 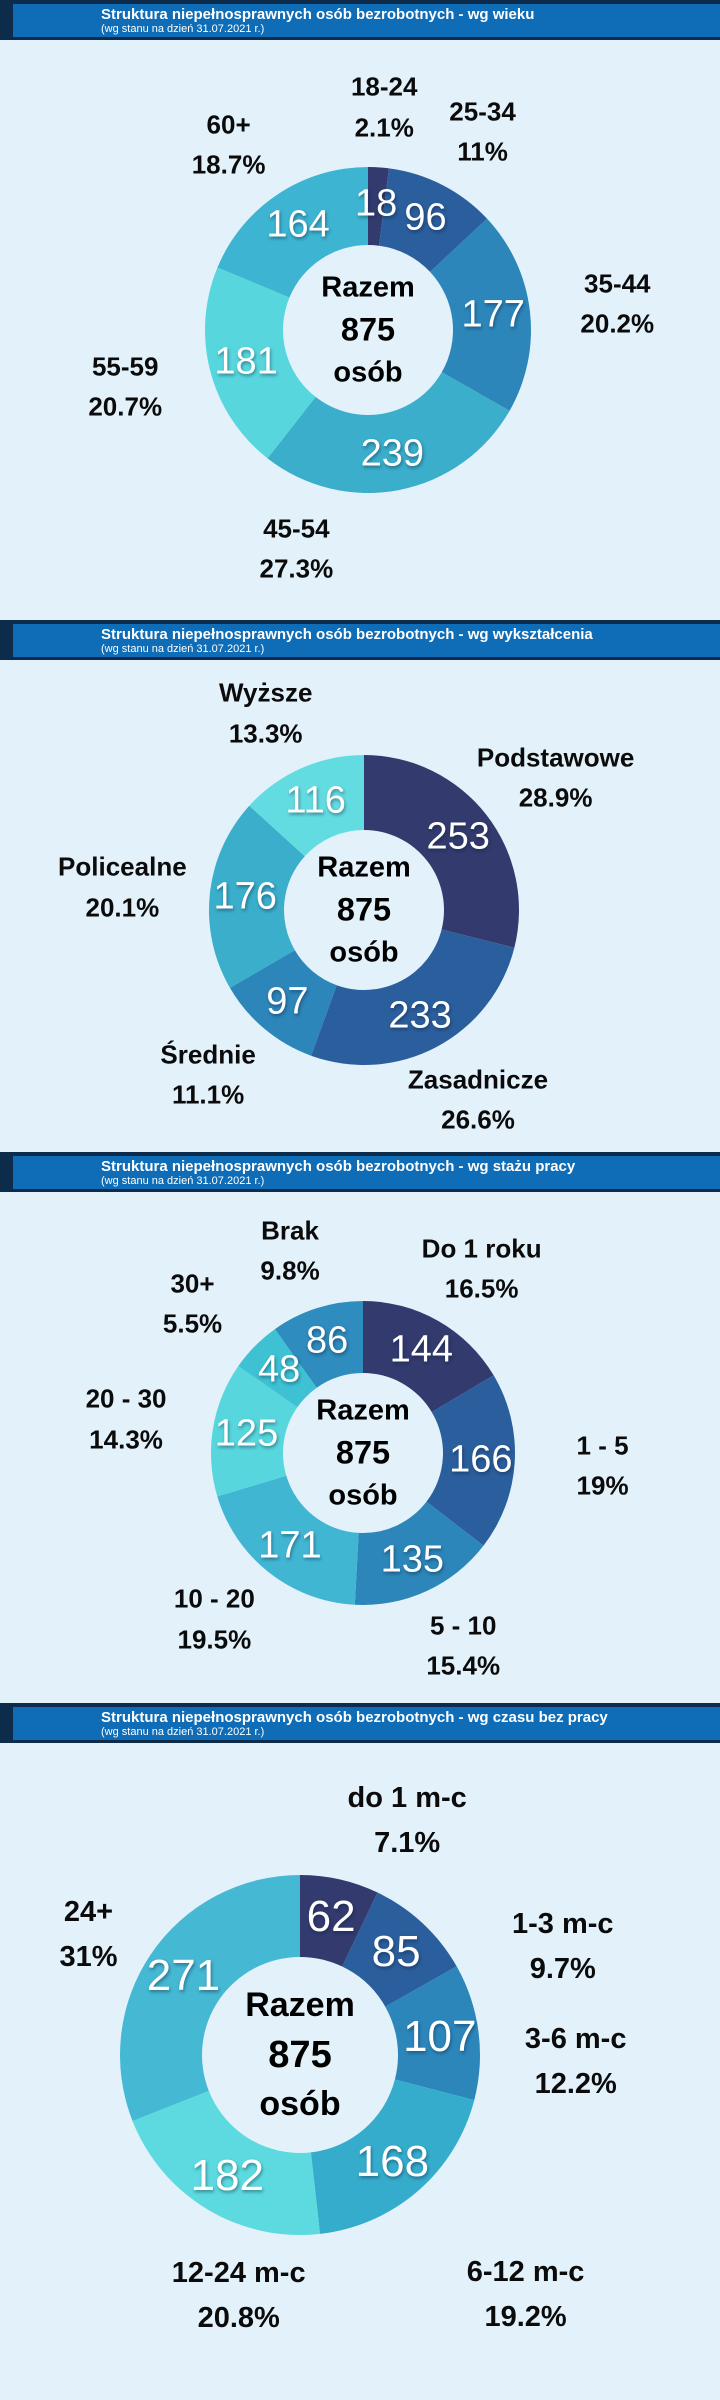 I want to click on slice-percent-label: 19.2%, so click(x=525, y=2317).